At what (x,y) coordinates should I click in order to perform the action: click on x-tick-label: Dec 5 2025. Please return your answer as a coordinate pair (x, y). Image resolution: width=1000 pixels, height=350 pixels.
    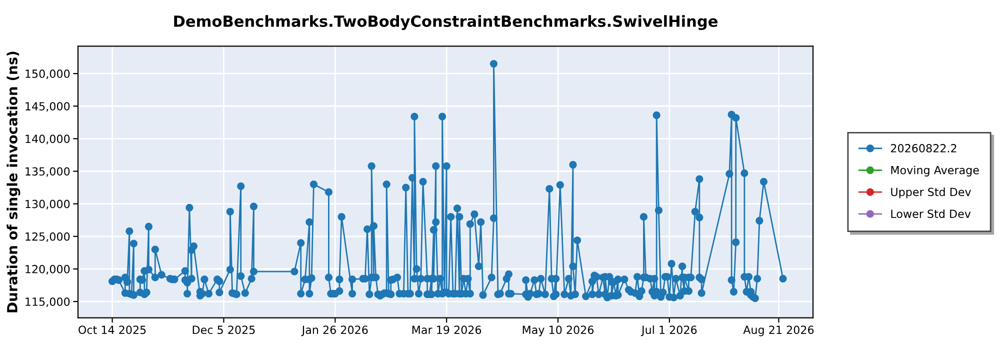
    Looking at the image, I should click on (223, 330).